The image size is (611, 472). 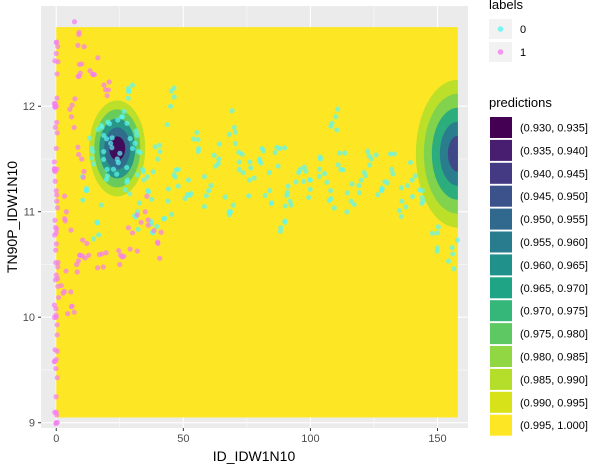 What do you see at coordinates (452, 153) in the screenshot?
I see `contour-level` at bounding box center [452, 153].